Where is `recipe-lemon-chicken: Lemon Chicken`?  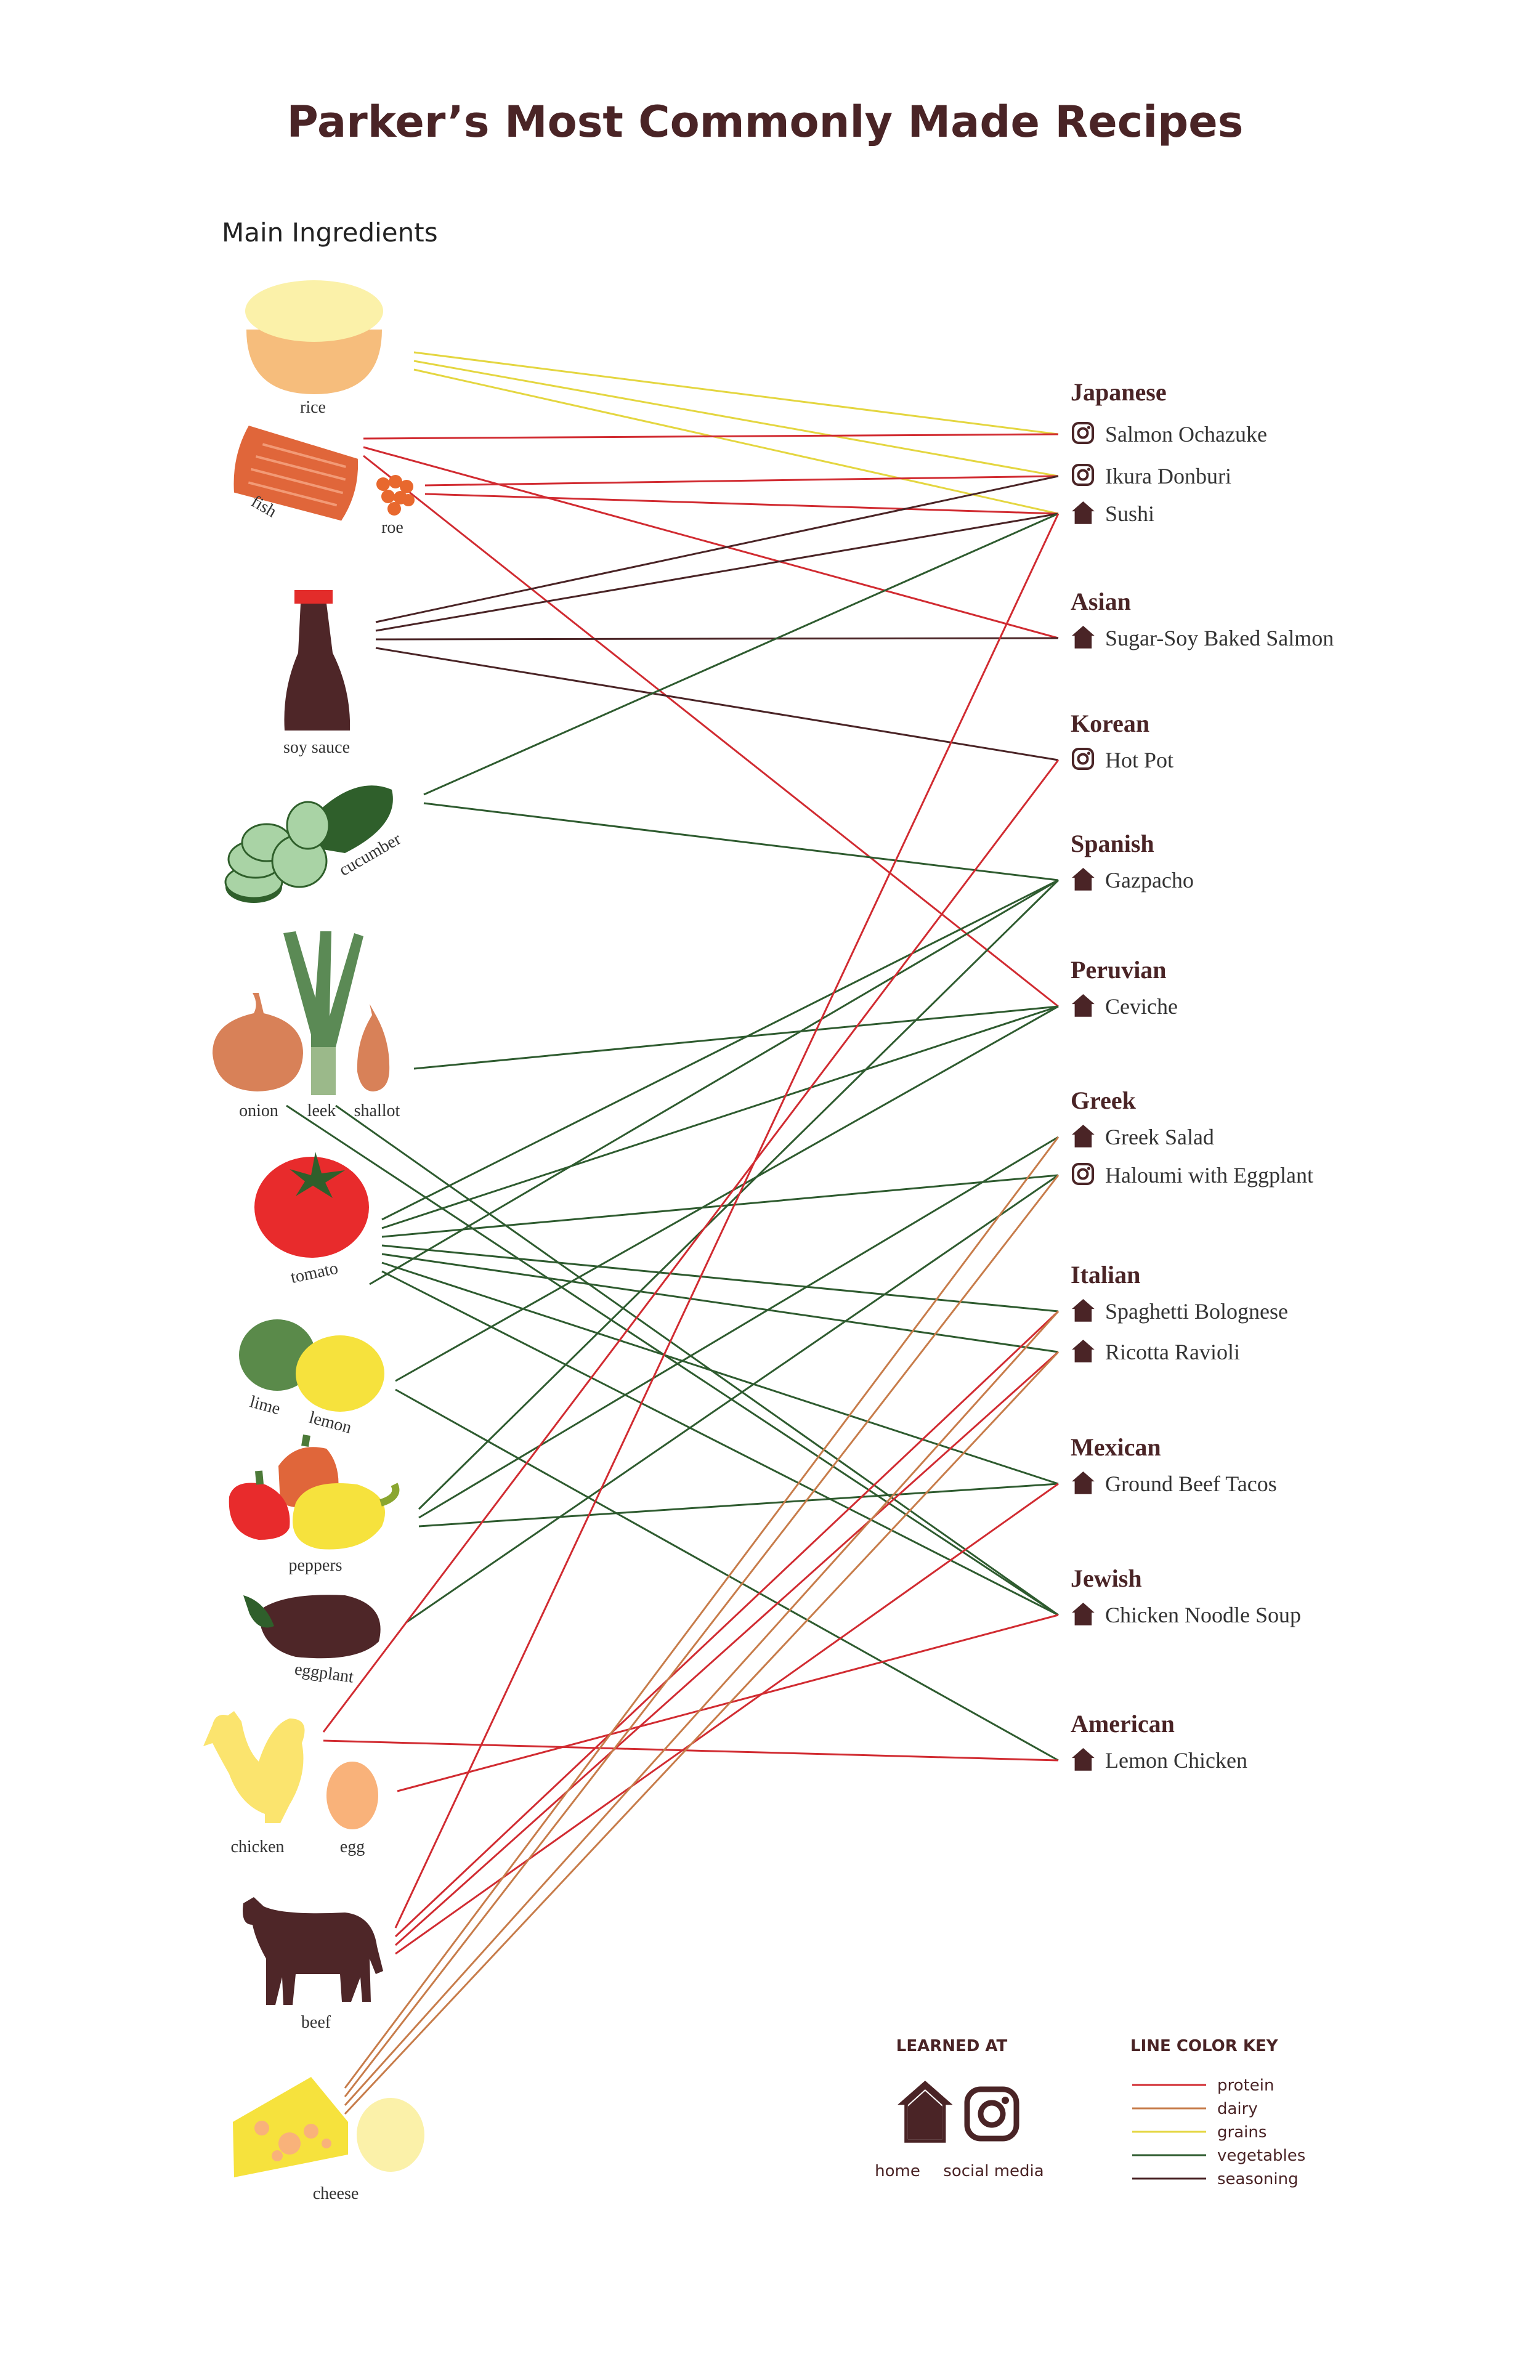
recipe-lemon-chicken: Lemon Chicken is located at coordinates (1159, 1760).